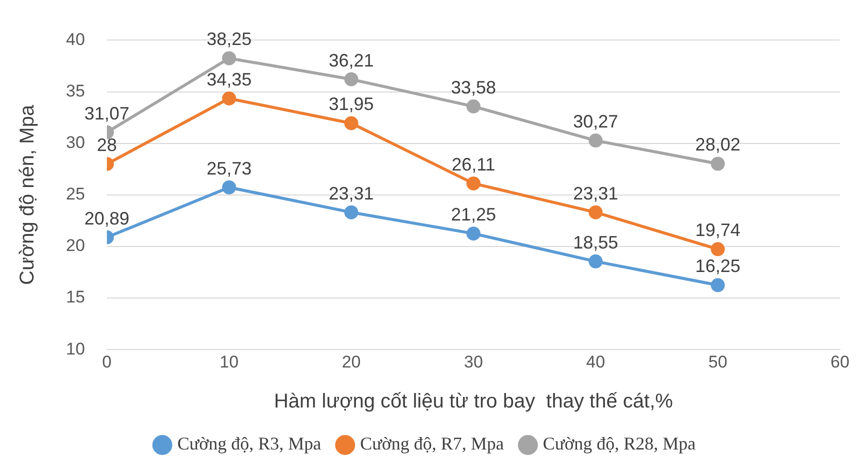 This screenshot has width=868, height=472. What do you see at coordinates (75, 90) in the screenshot?
I see `y-tick-label: 35` at bounding box center [75, 90].